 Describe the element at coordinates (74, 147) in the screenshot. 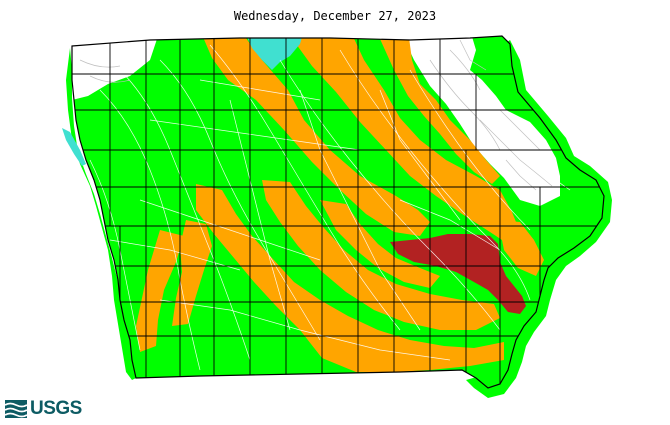

I see `high-flow-west-river` at that location.